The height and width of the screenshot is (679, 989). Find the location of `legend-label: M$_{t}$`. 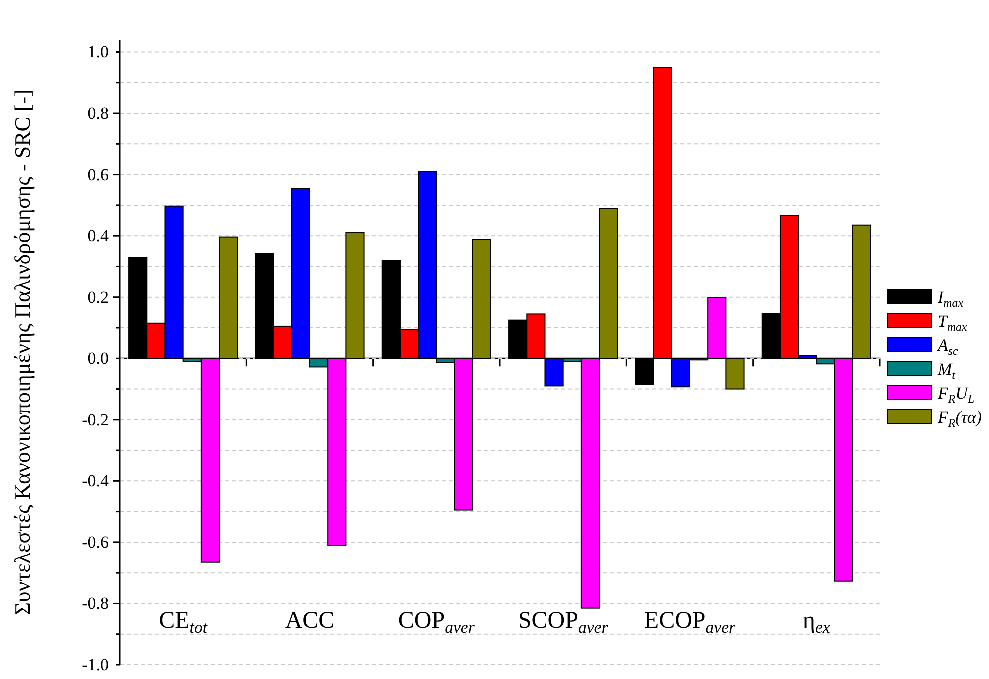

legend-label: M$_{t}$ is located at coordinates (946, 371).